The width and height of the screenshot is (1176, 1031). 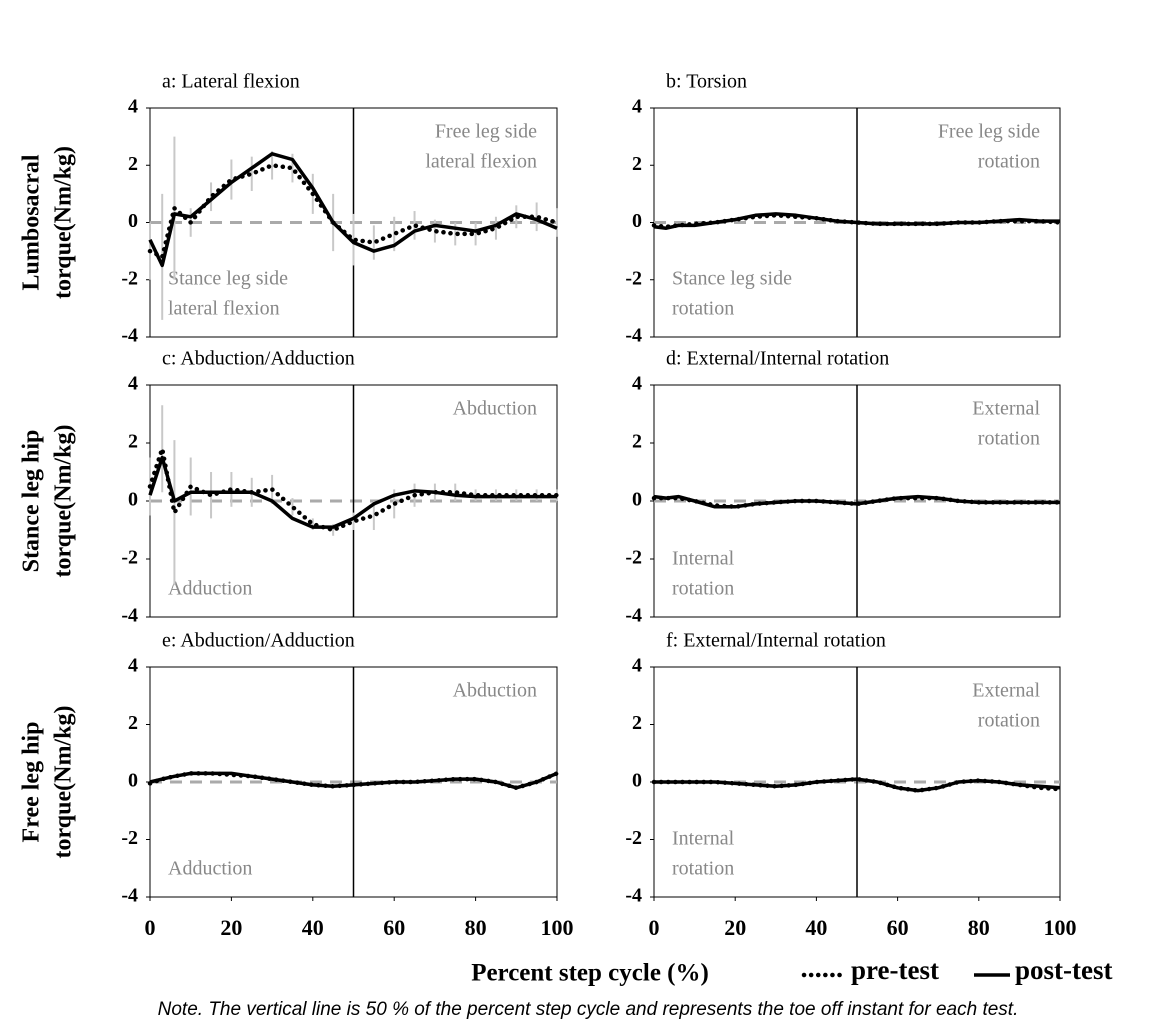 What do you see at coordinates (590, 973) in the screenshot?
I see `x-axis-label: Percent step cycle (%)` at bounding box center [590, 973].